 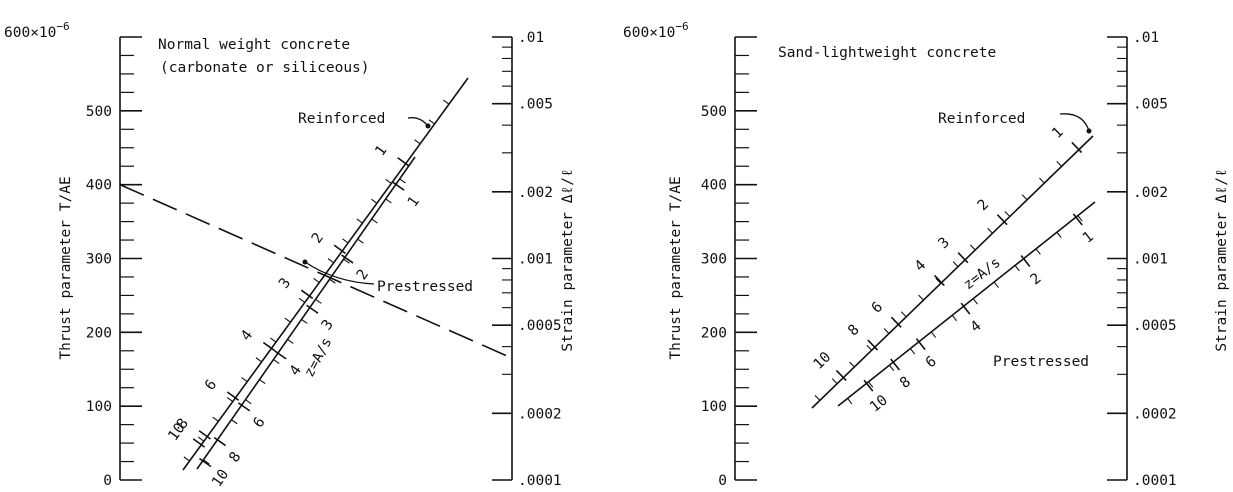 What do you see at coordinates (414, 202) in the screenshot?
I see `z-tick-label: 1` at bounding box center [414, 202].